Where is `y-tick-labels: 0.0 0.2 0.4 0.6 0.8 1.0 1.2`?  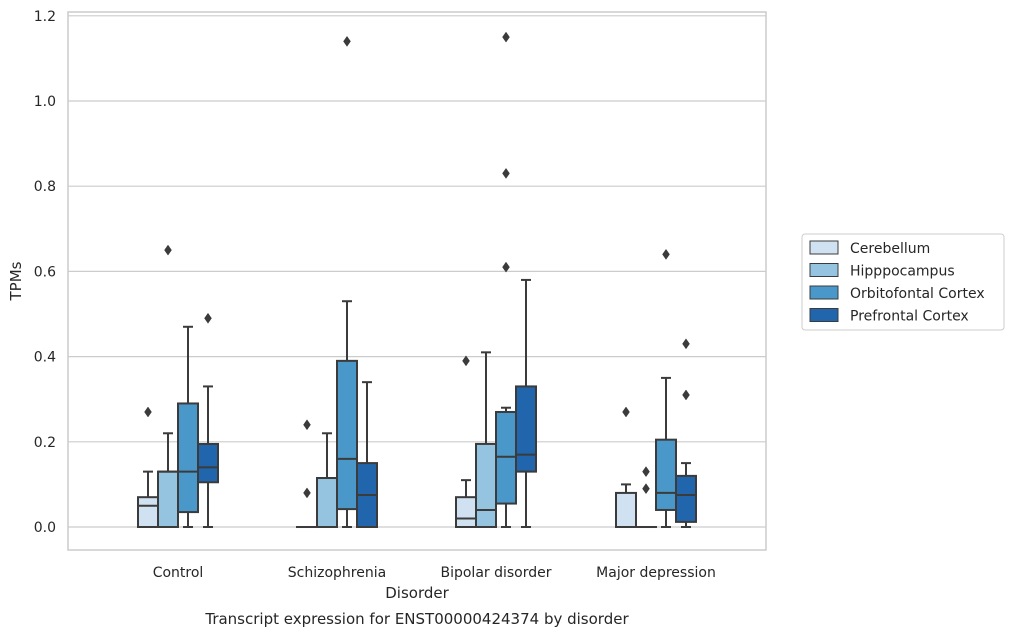
y-tick-labels: 0.0 0.2 0.4 0.6 0.8 1.0 1.2 is located at coordinates (45, 272).